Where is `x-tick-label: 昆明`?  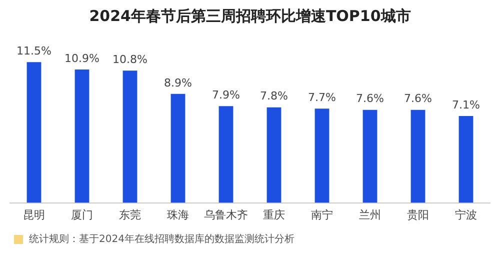
x-tick-label: 昆明 is located at coordinates (34, 215).